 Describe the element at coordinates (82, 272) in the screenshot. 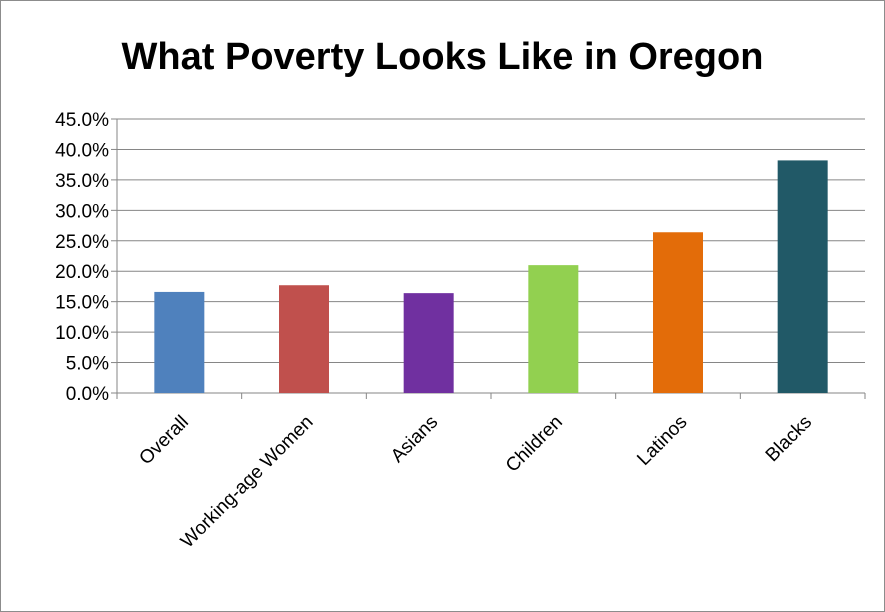

I see `y-tick-label: 20.0%` at that location.